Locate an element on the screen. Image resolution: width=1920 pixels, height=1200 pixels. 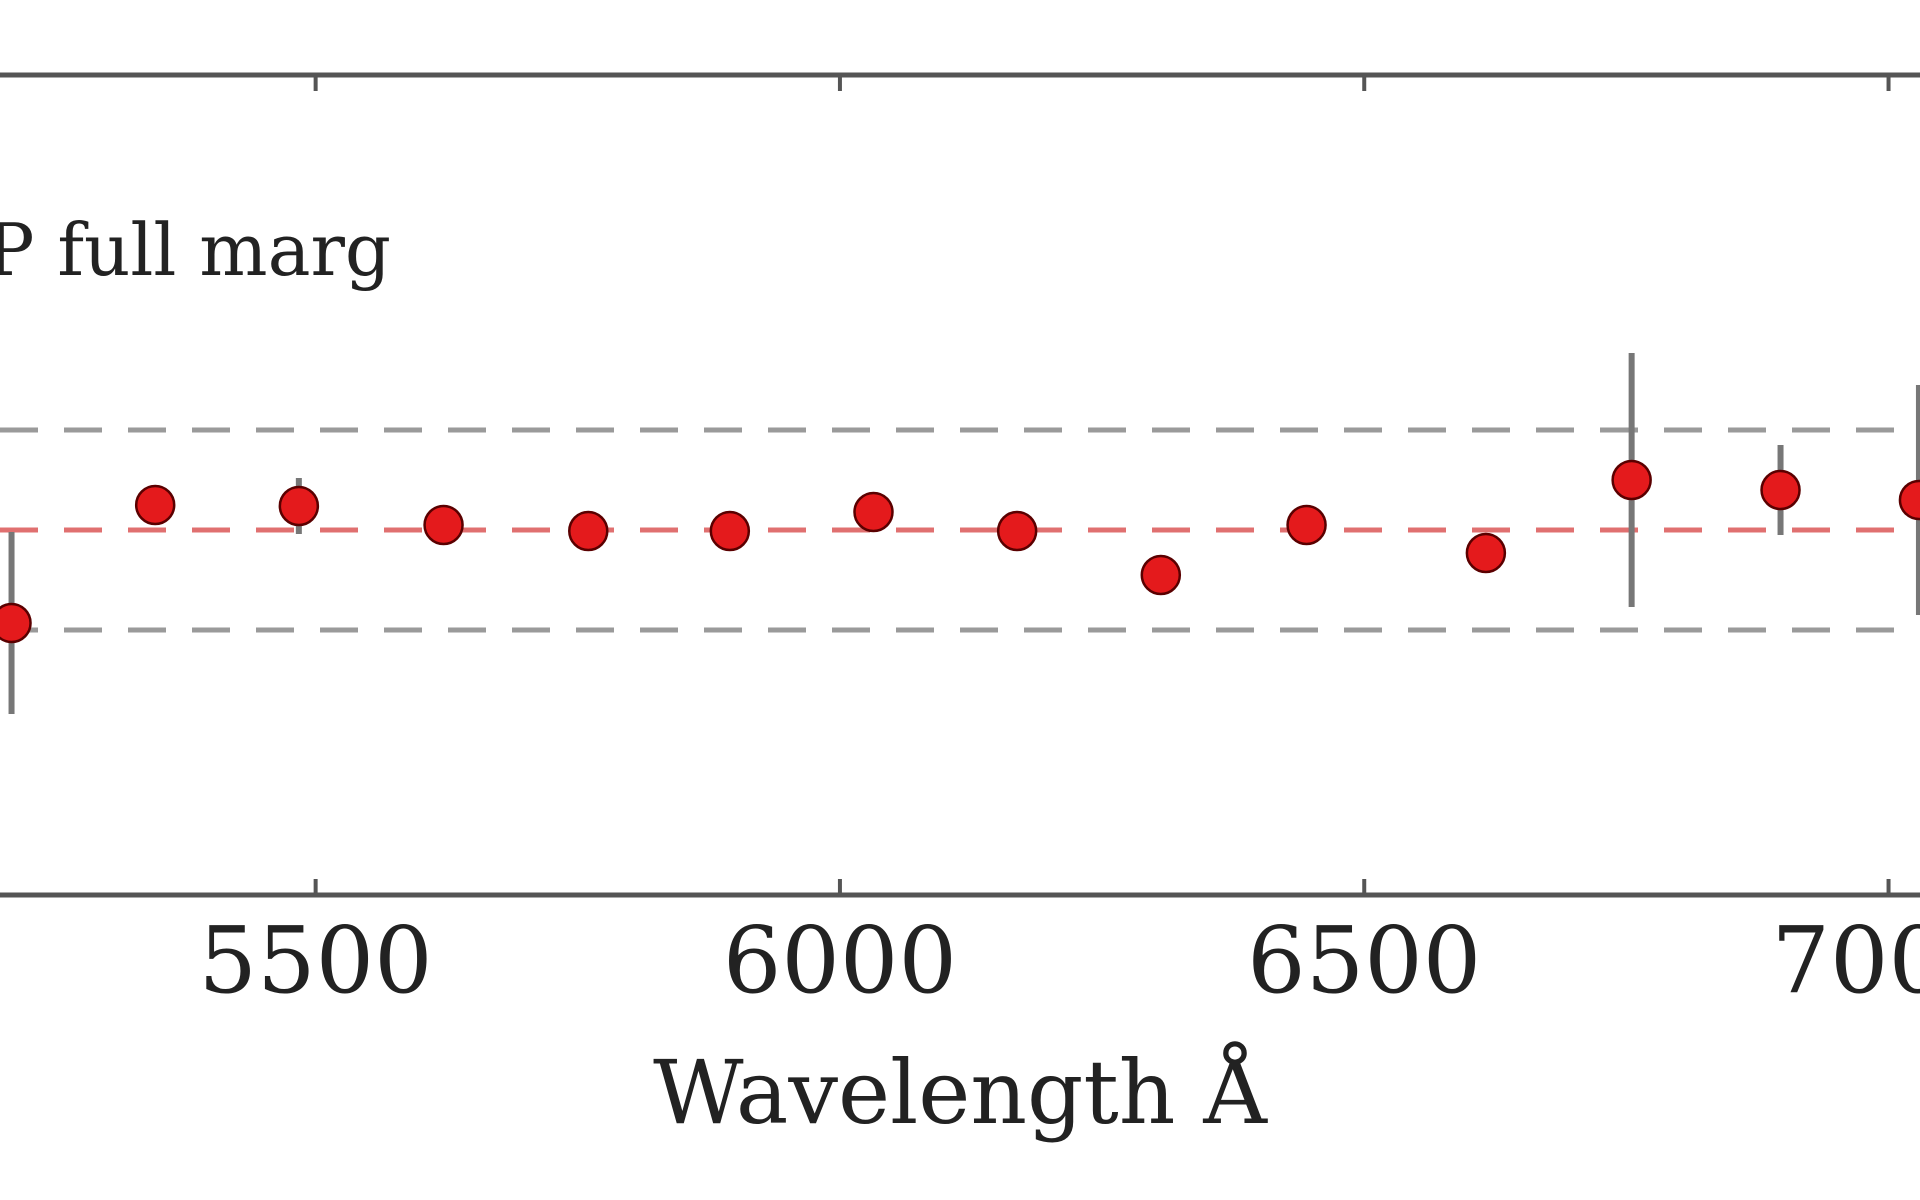
x-tick-label: 6000 is located at coordinates (840, 960).